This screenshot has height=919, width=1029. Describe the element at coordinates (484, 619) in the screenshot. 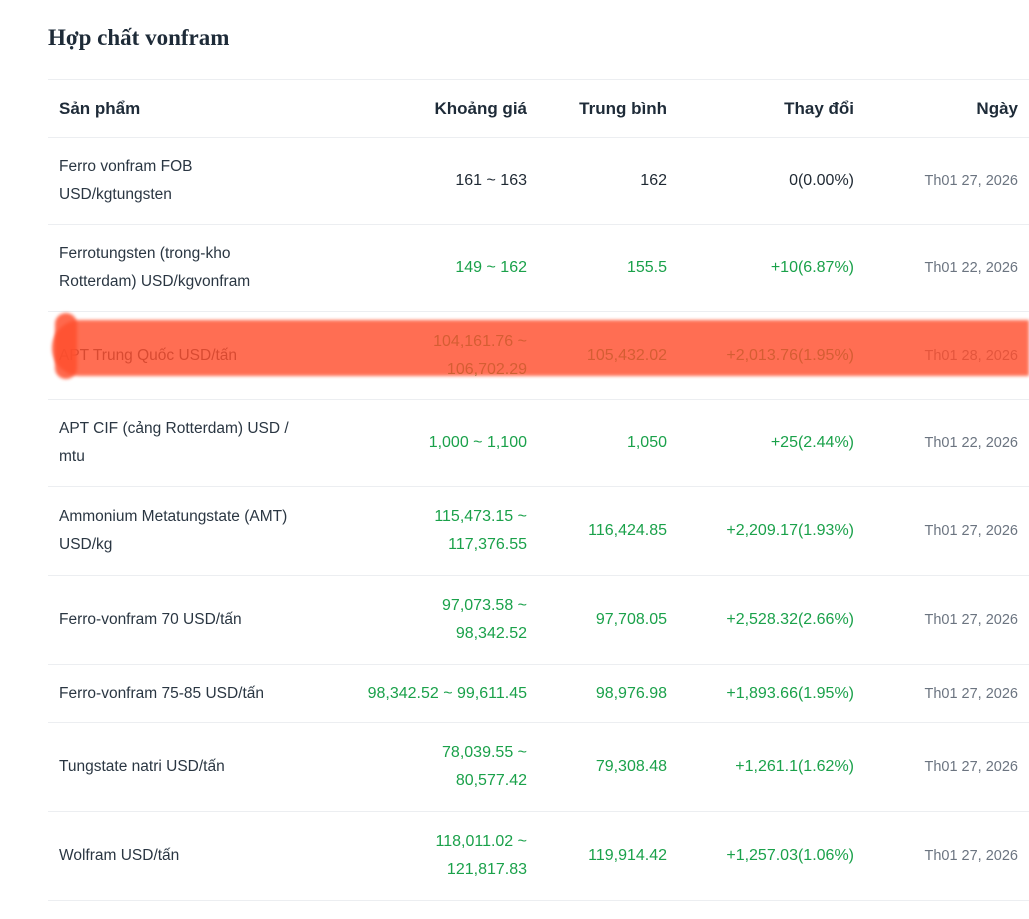

I see `price-range: 97,073.58 ~98,342.52` at that location.